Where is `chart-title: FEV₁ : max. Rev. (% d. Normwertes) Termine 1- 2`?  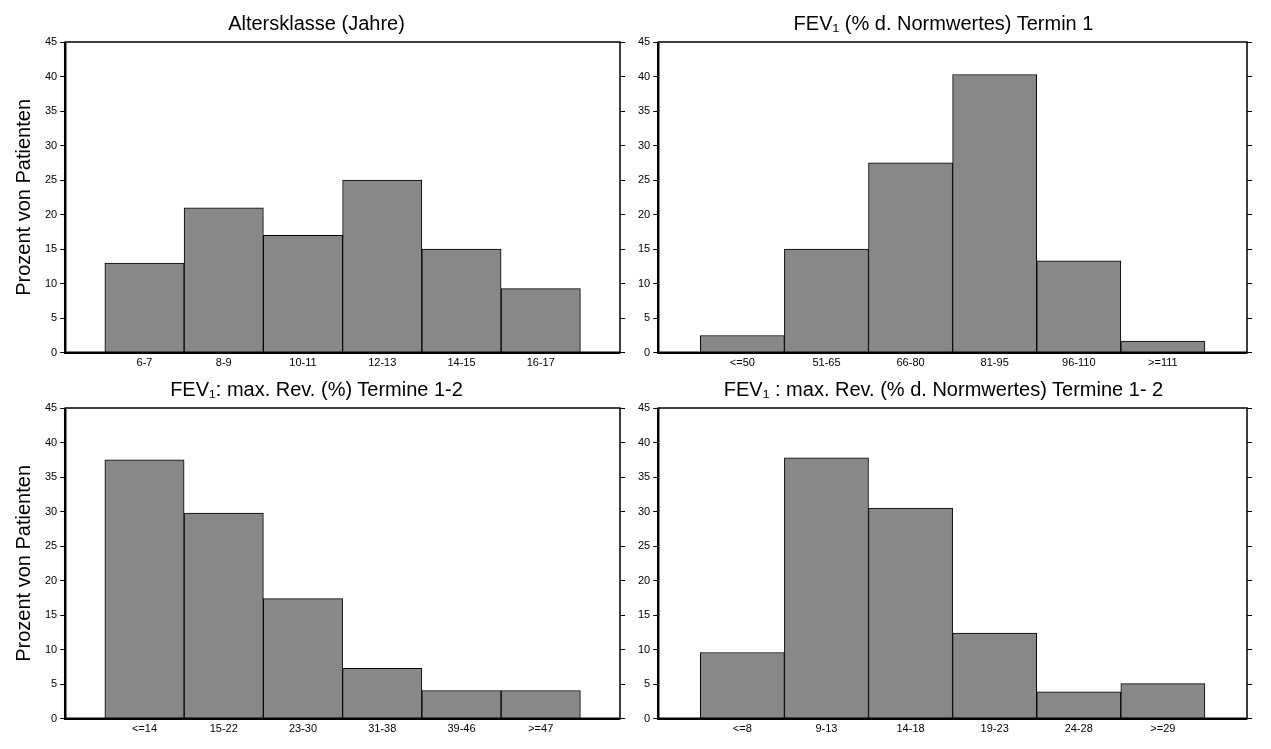 chart-title: FEV₁ : max. Rev. (% d. Normwertes) Termine 1- 2 is located at coordinates (943, 388).